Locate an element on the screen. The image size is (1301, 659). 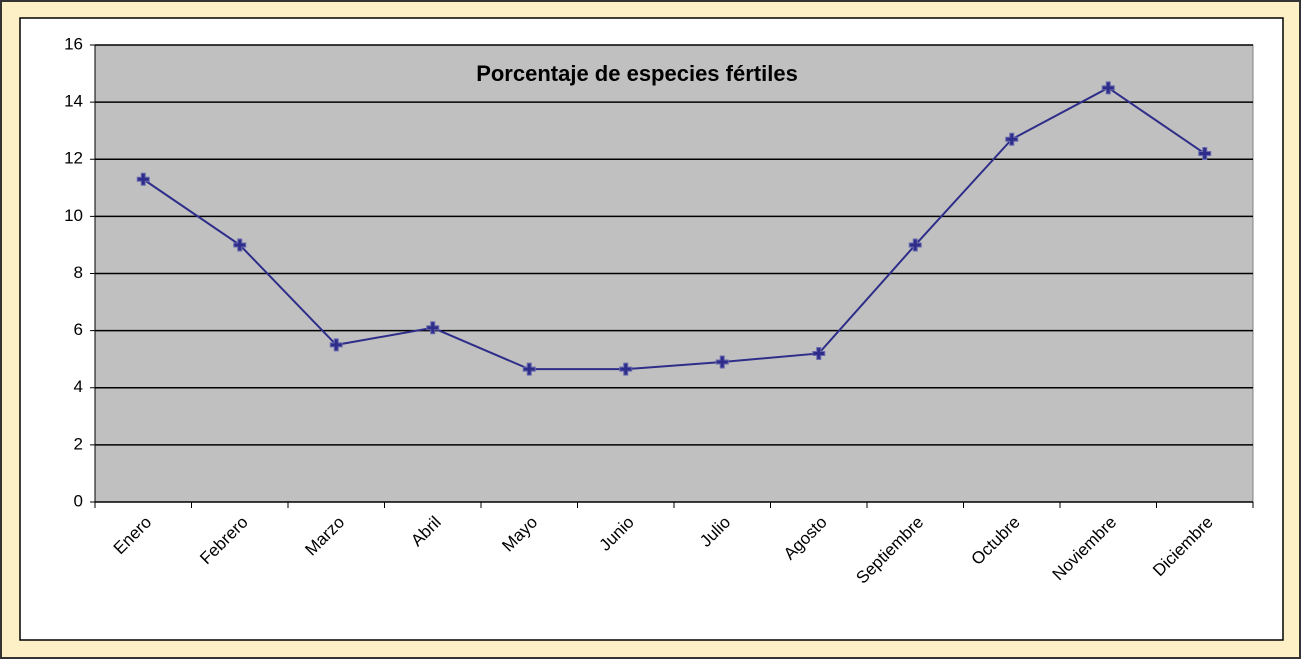
y-tick-label: 16 is located at coordinates (73, 43).